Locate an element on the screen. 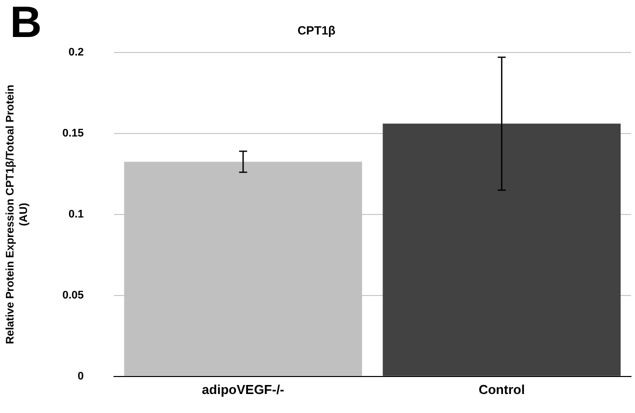  text: B is located at coordinates (26, 24).